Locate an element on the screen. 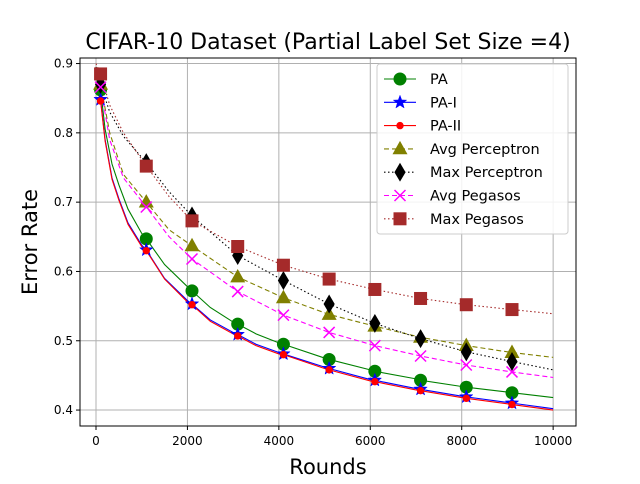 The image size is (640, 484). legend-label: PA-II is located at coordinates (445, 127).